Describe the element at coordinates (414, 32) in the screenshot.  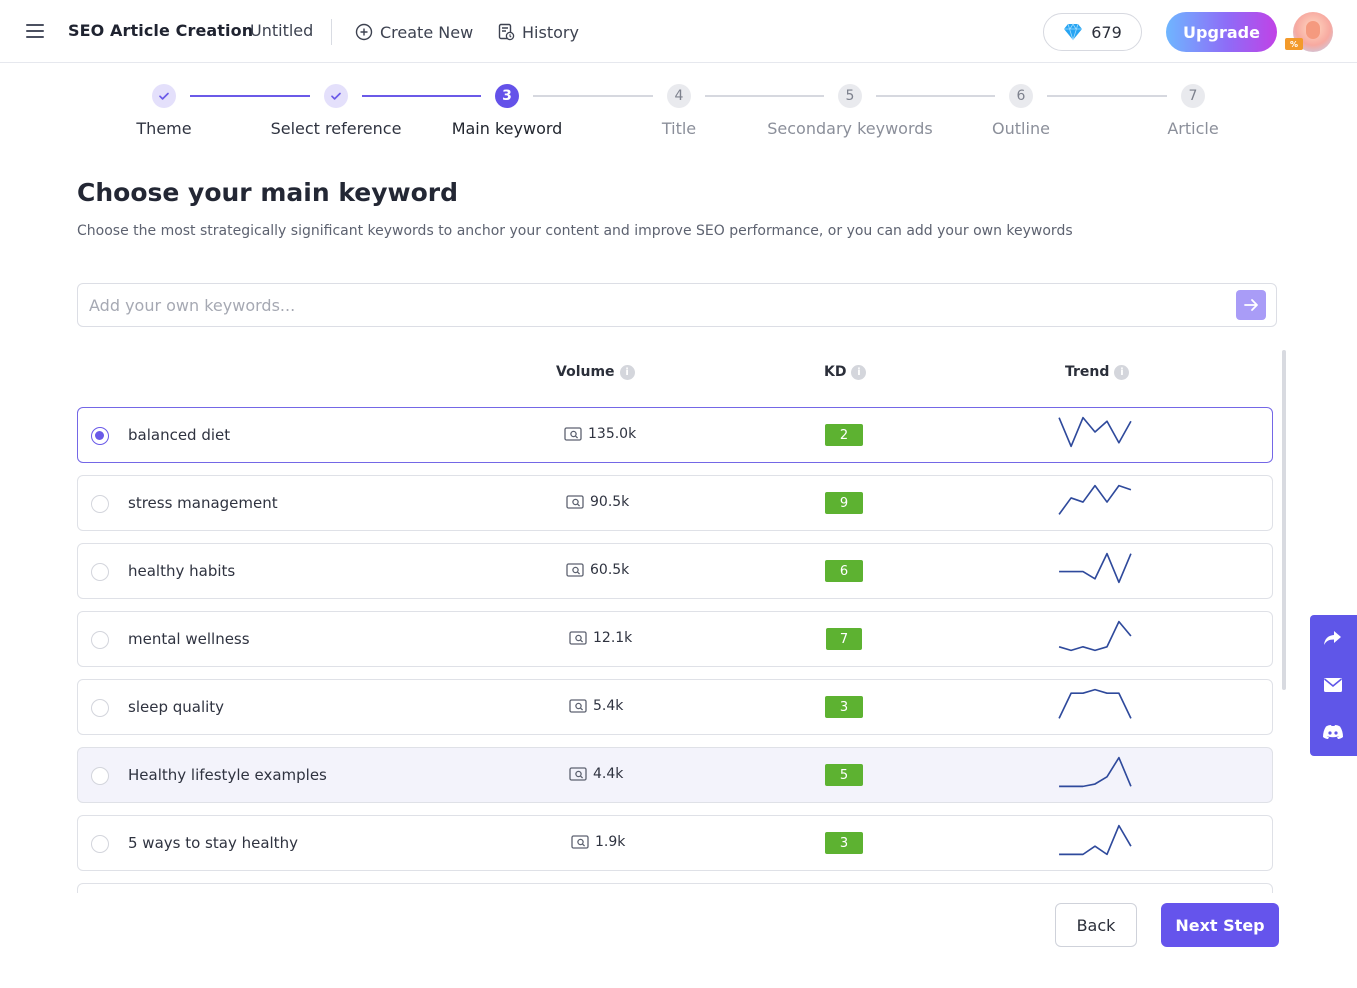
I see `create-new-button: Create New` at that location.